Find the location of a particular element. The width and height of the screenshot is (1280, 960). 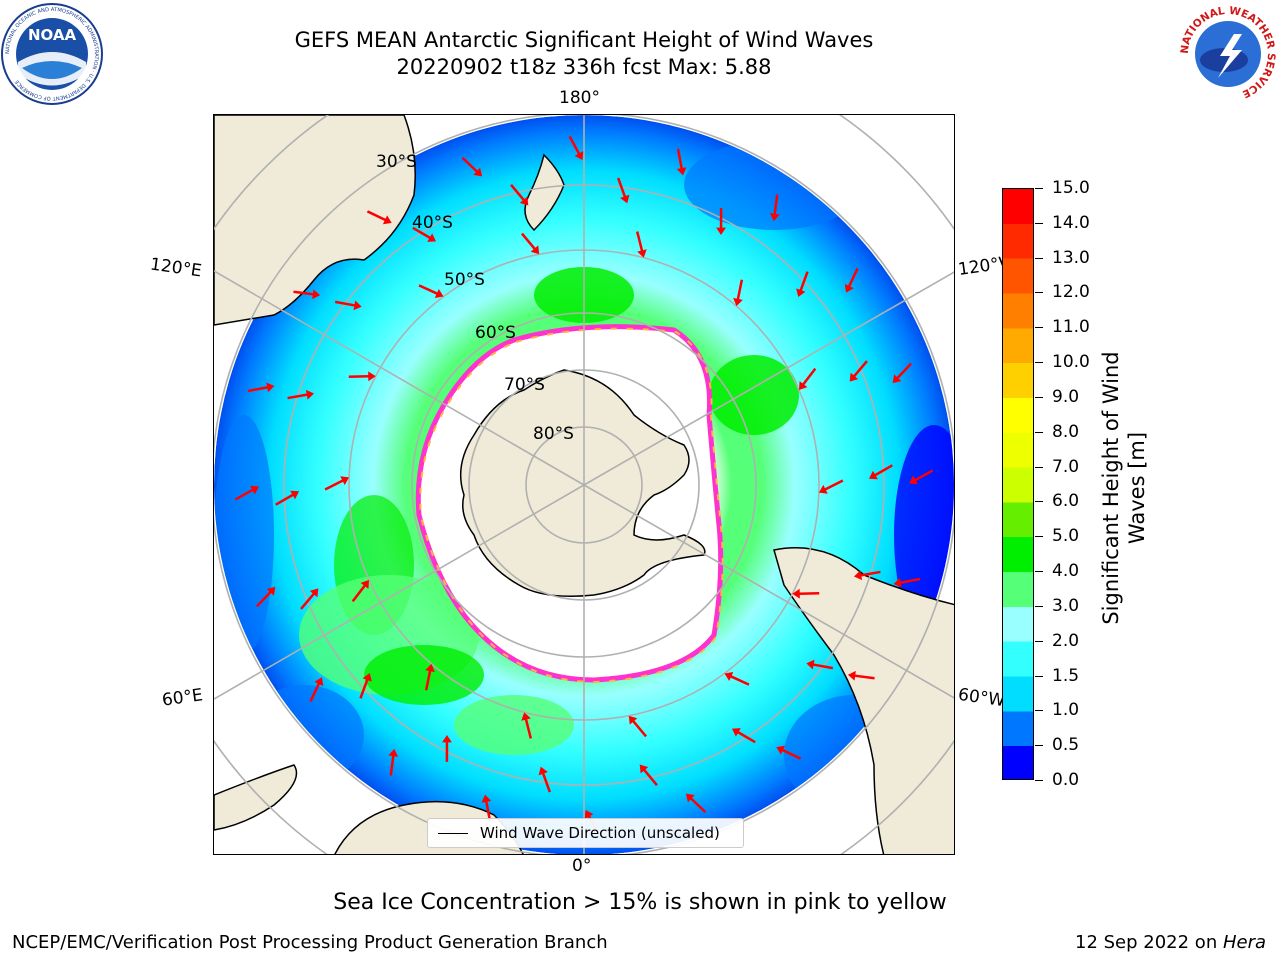

map-subtitle: 20220902 t18z 336h fcst Max: 5.88 is located at coordinates (584, 67).